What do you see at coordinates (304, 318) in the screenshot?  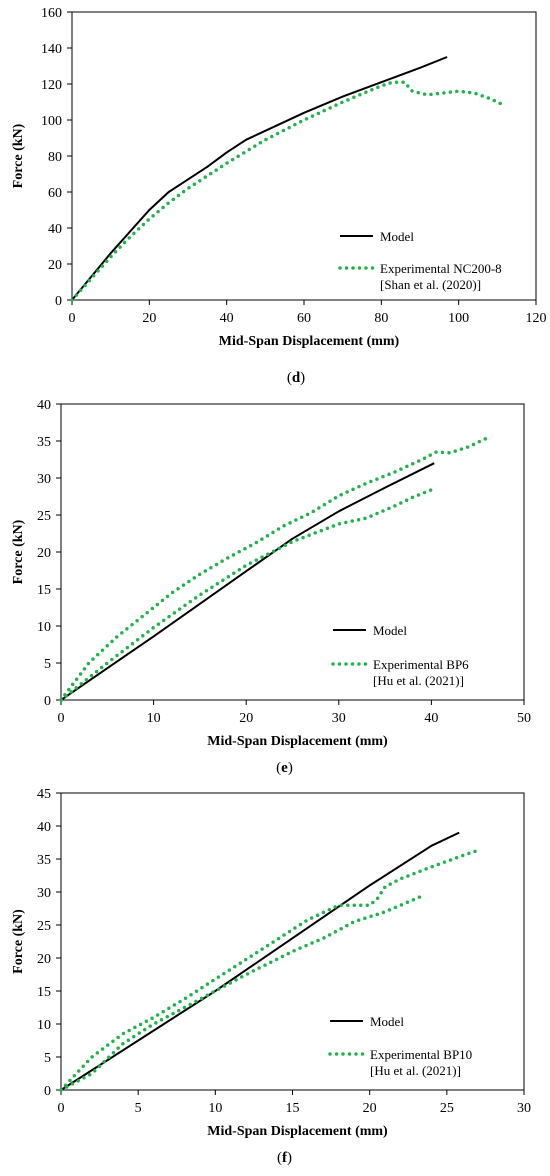 I see `x-tick-label: 60` at bounding box center [304, 318].